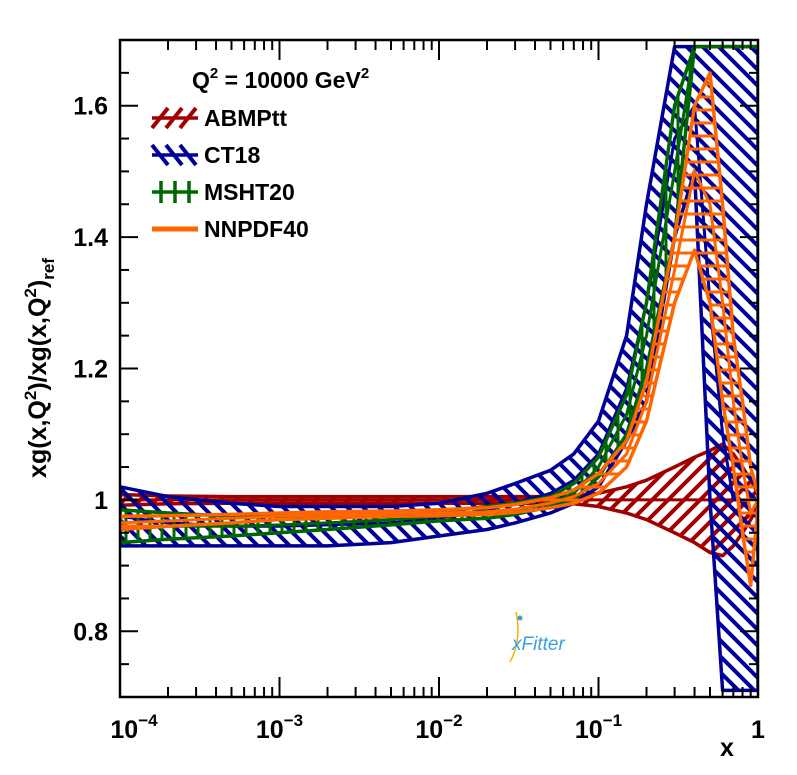 The height and width of the screenshot is (775, 797). I want to click on legend-label-ct18: CT18, so click(232, 155).